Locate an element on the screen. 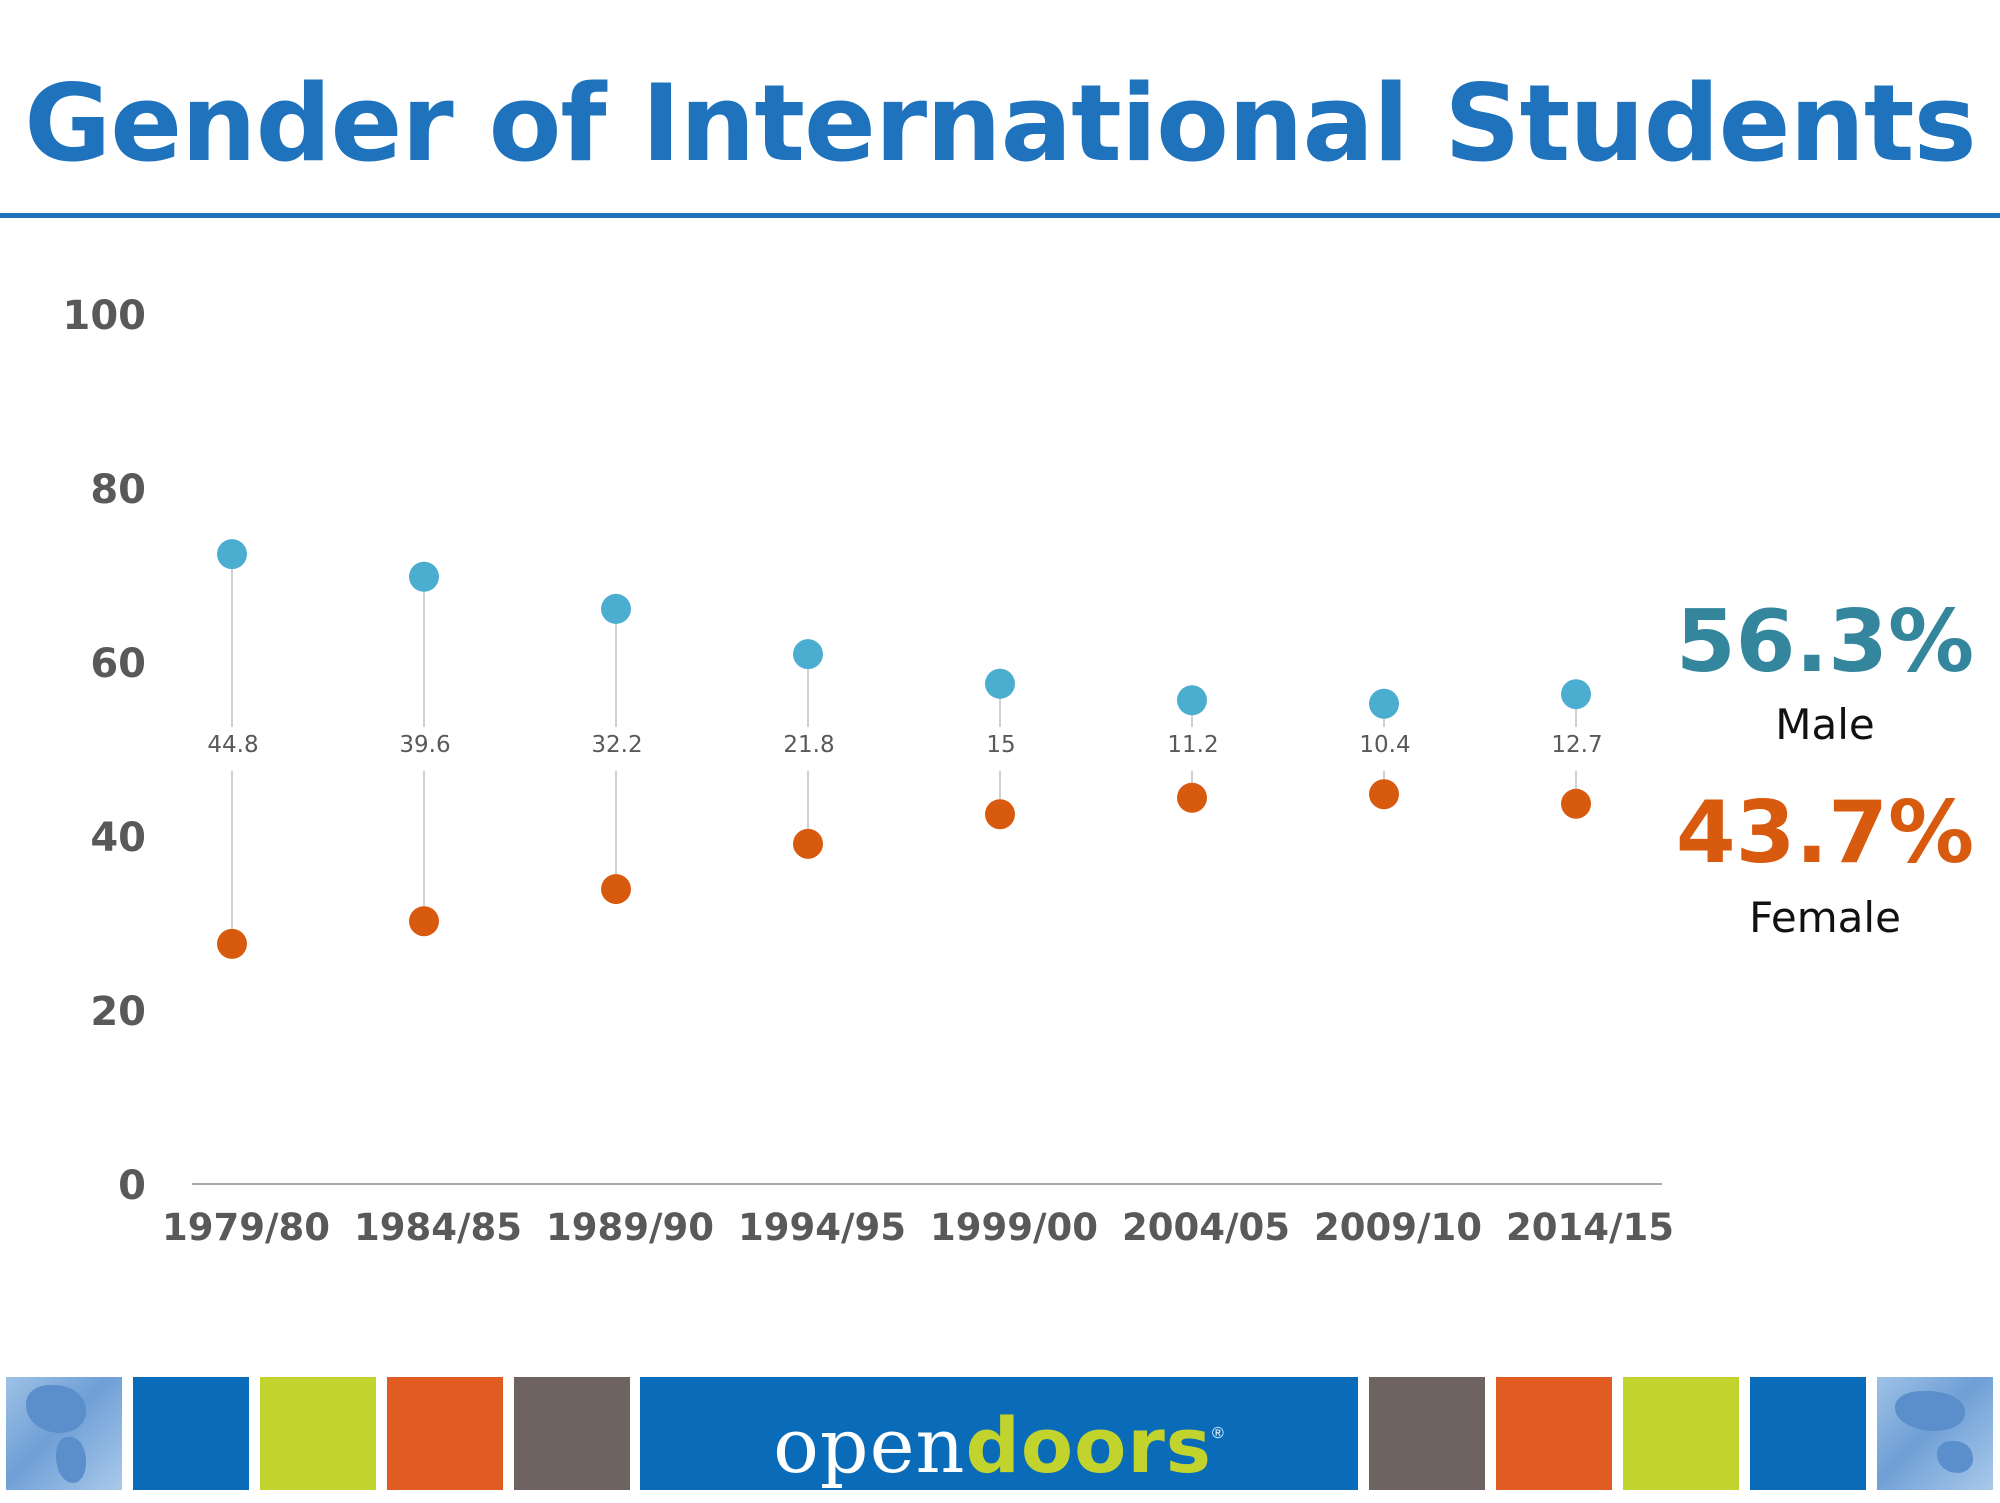  x-tick-label: 2004/05 is located at coordinates (1206, 1227).